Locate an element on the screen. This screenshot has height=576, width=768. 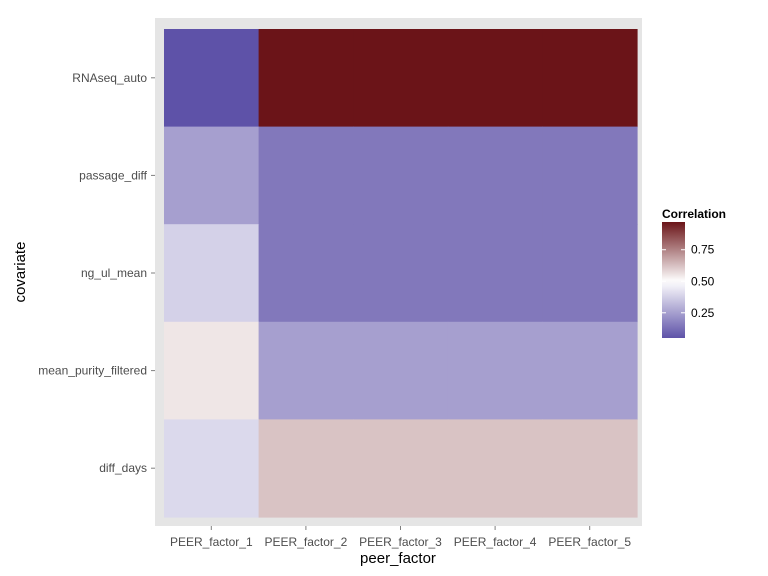
legend-title: Correlation is located at coordinates (694, 214).